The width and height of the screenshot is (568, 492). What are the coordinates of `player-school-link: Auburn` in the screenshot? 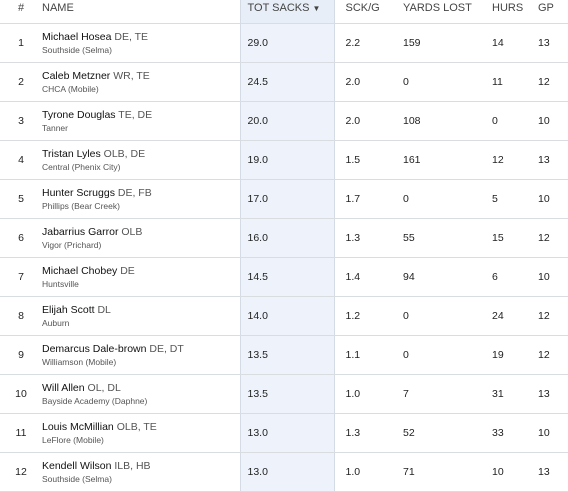 It's located at (56, 323).